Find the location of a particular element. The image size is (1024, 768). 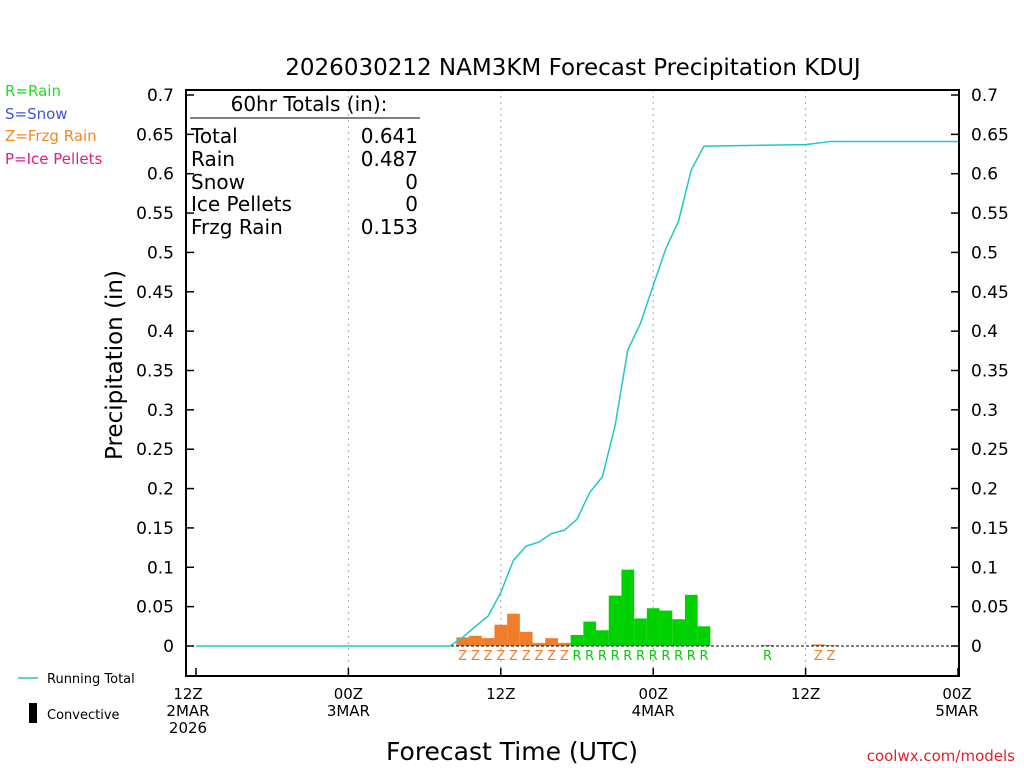

legend-ice-pellets: P=Ice Pellets is located at coordinates (53, 159).